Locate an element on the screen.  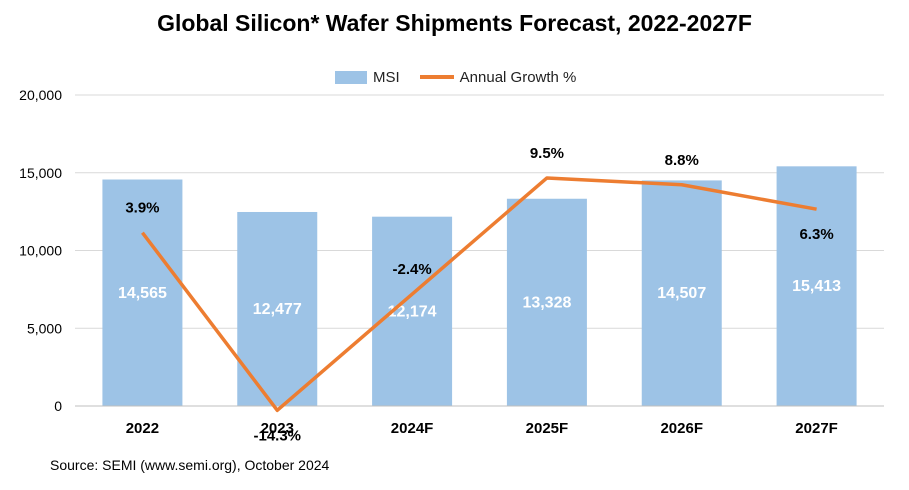
bar-value-label: 13,328 is located at coordinates (546, 302).